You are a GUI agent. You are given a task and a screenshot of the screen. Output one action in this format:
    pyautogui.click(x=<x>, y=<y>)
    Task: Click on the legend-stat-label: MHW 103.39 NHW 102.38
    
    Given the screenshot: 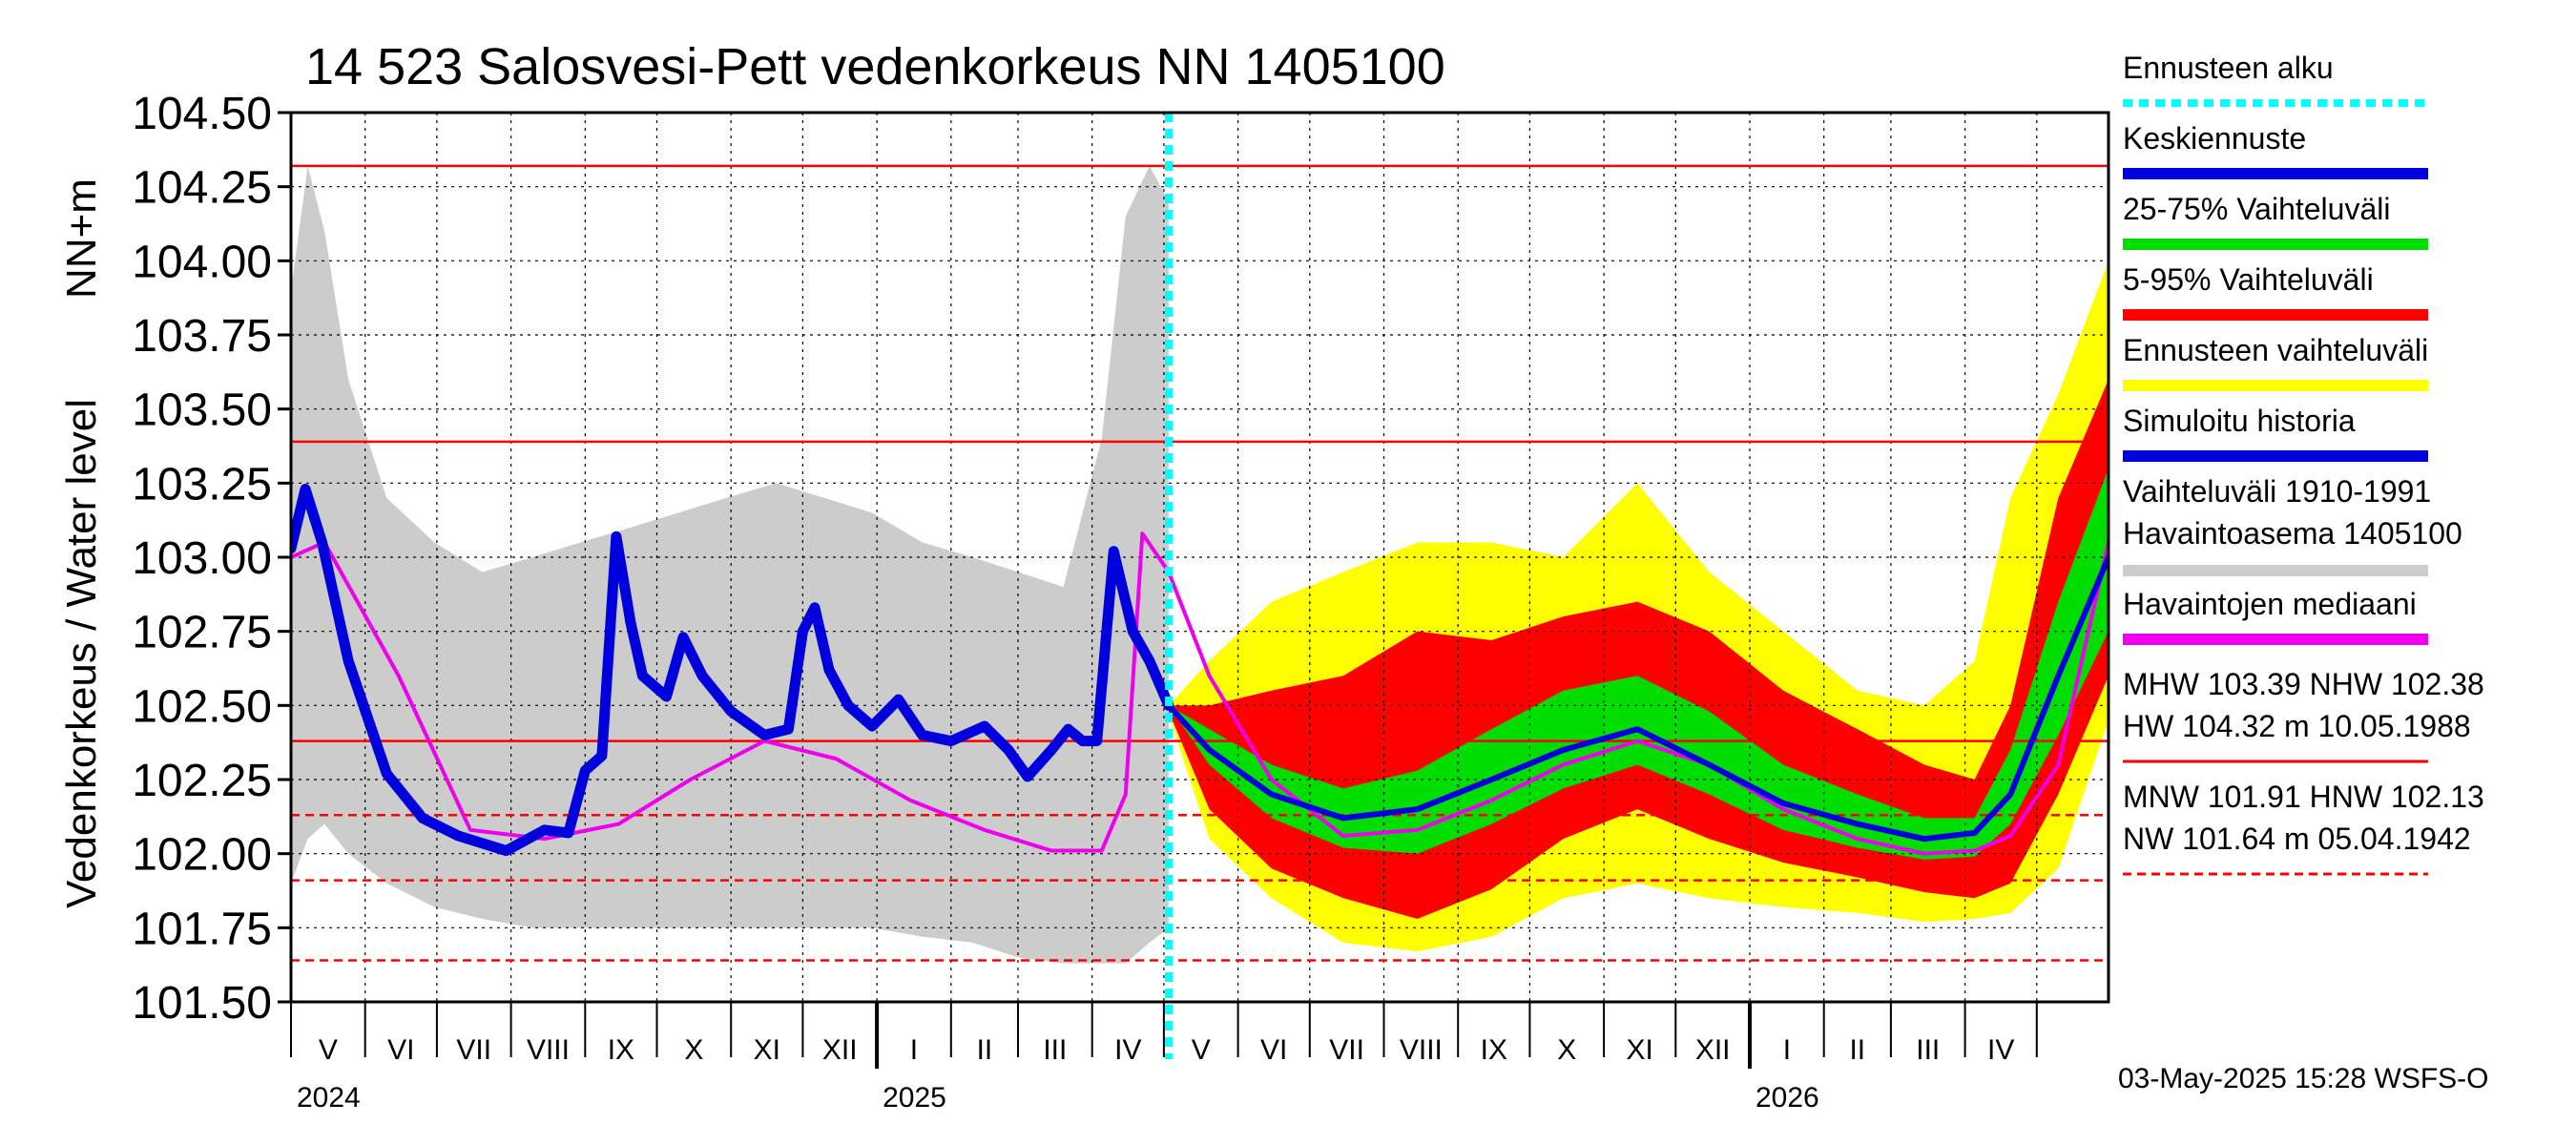 What is the action you would take?
    pyautogui.click(x=2303, y=684)
    